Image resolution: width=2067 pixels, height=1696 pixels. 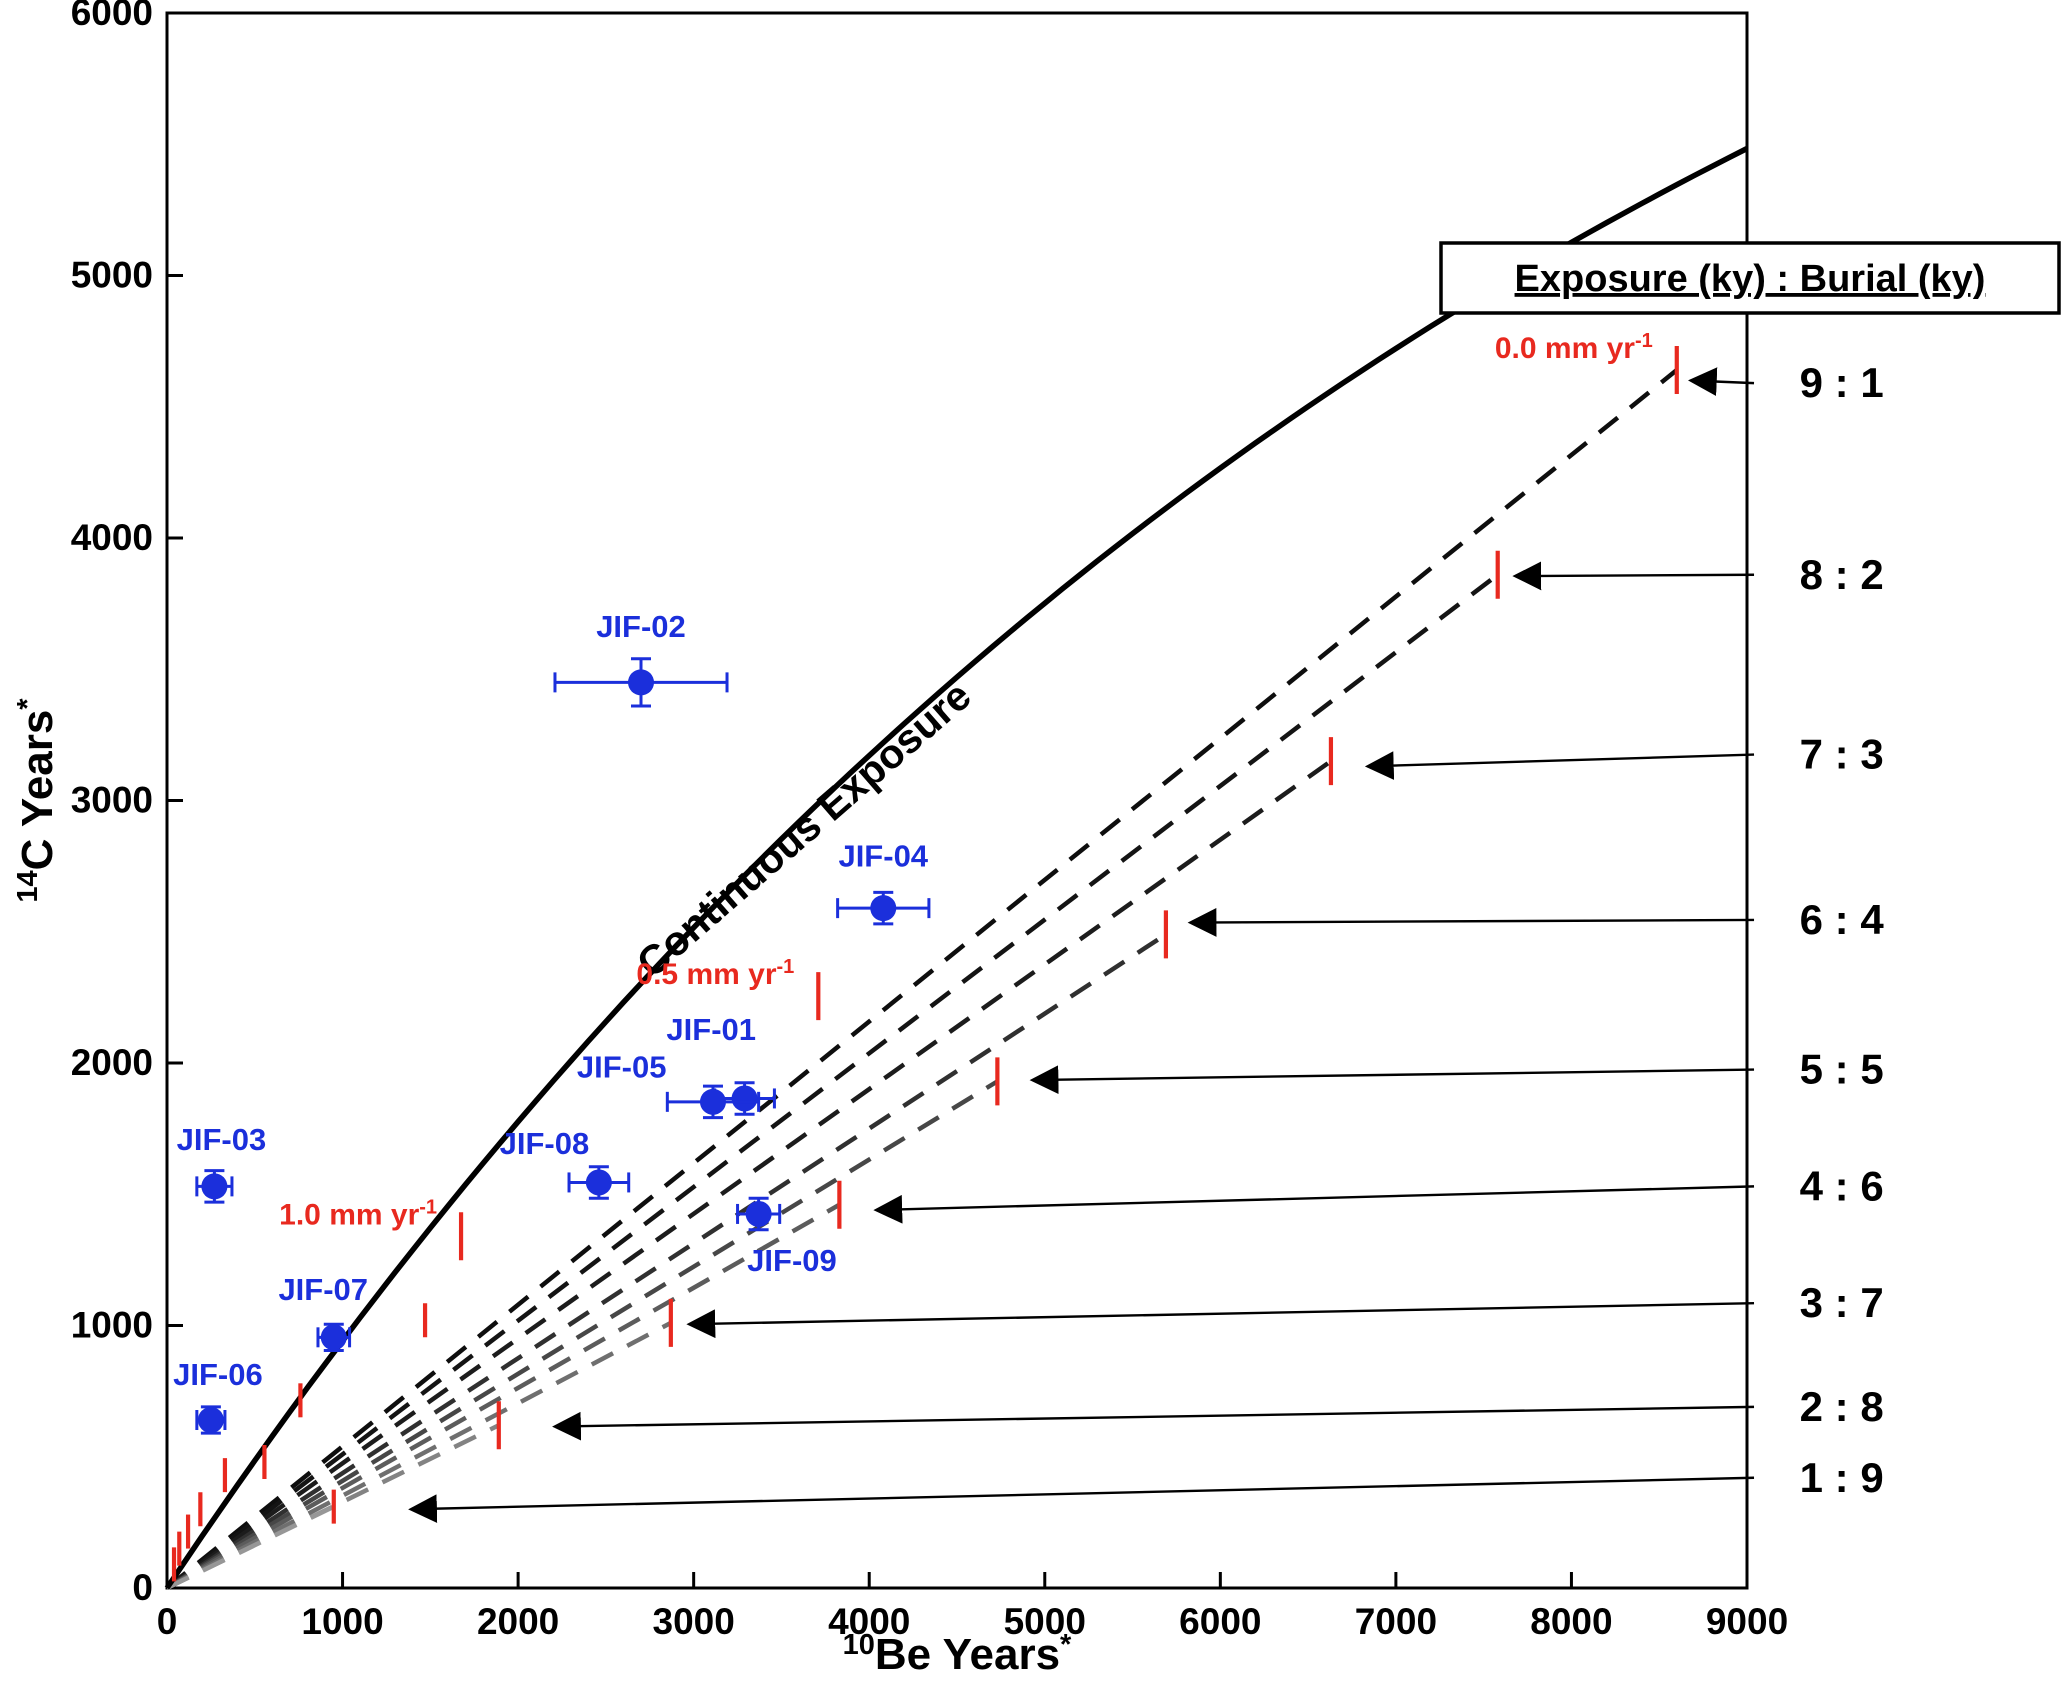 I want to click on ratio-label-9-1: 9 : 1, so click(x=1842, y=382).